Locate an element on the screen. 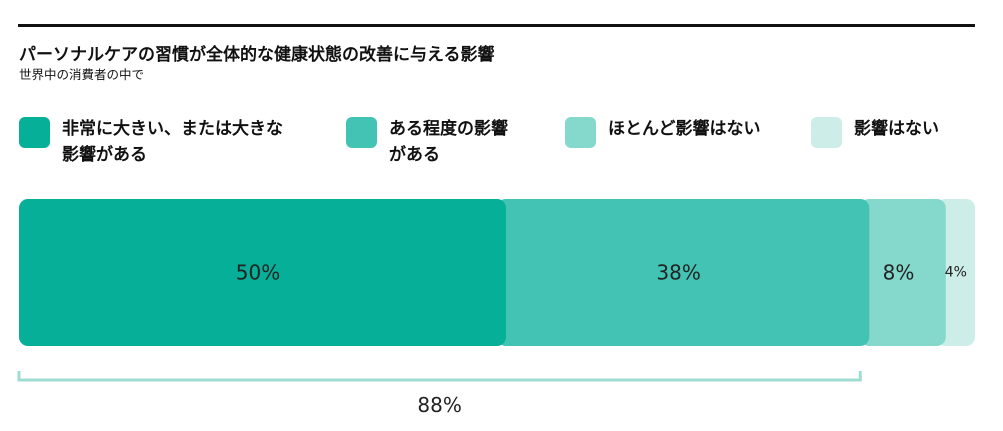 This screenshot has height=431, width=1003. top-rule is located at coordinates (496, 25).